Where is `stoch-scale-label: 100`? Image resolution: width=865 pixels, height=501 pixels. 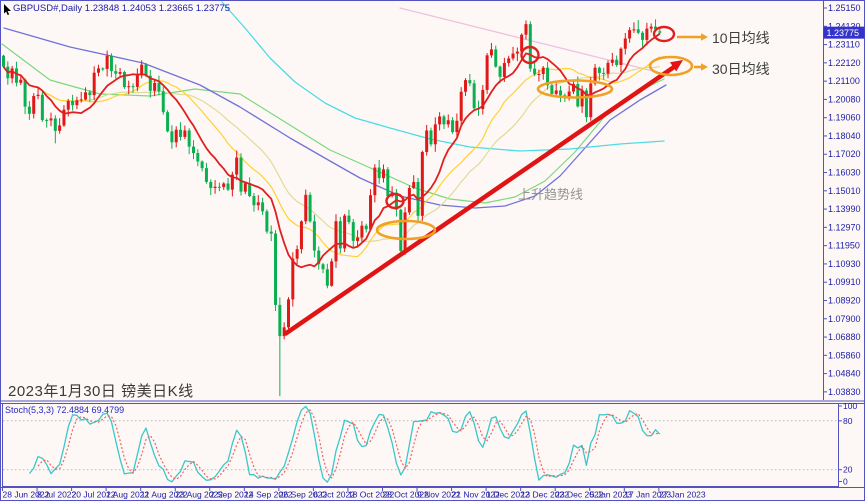
stoch-scale-label: 100 is located at coordinates (850, 406).